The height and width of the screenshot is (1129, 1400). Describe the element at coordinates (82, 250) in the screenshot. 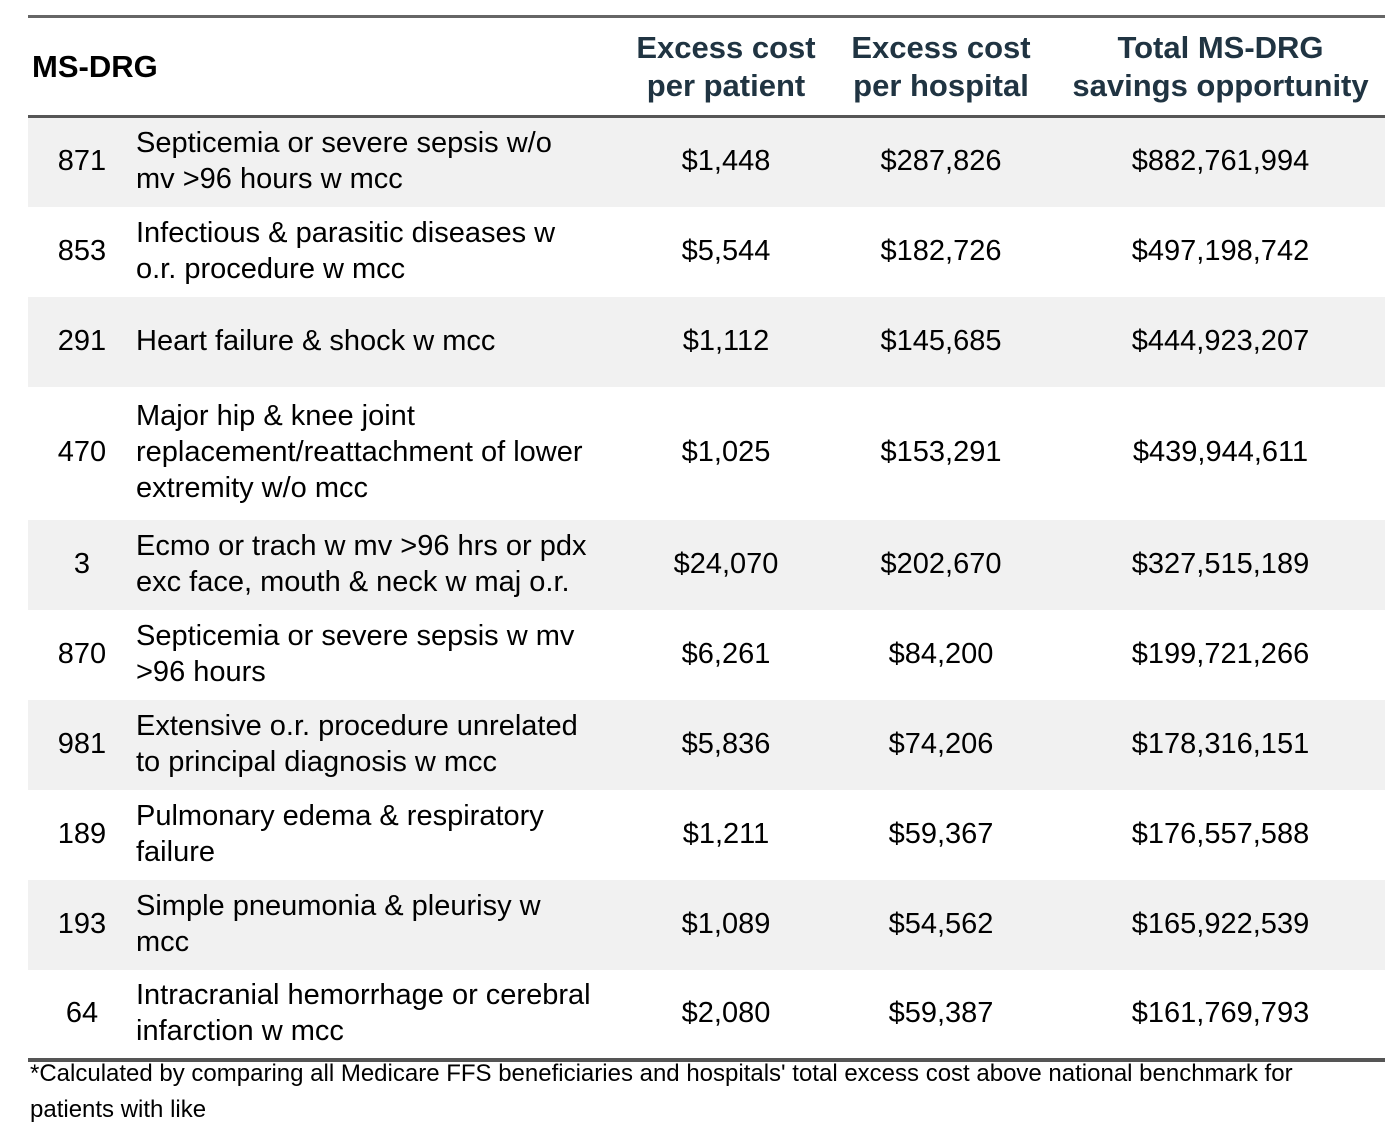

I see `drg-code: 853` at that location.